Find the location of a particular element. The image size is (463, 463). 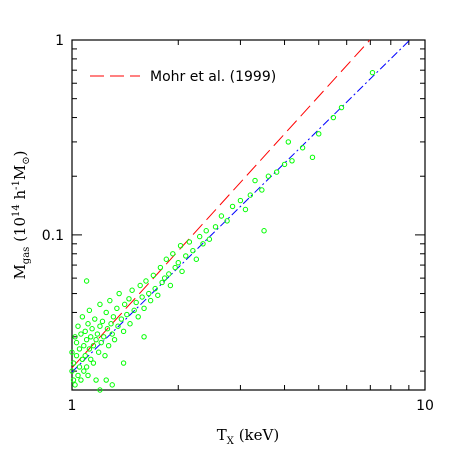

x-axis-label: TX (keV) is located at coordinates (248, 436).